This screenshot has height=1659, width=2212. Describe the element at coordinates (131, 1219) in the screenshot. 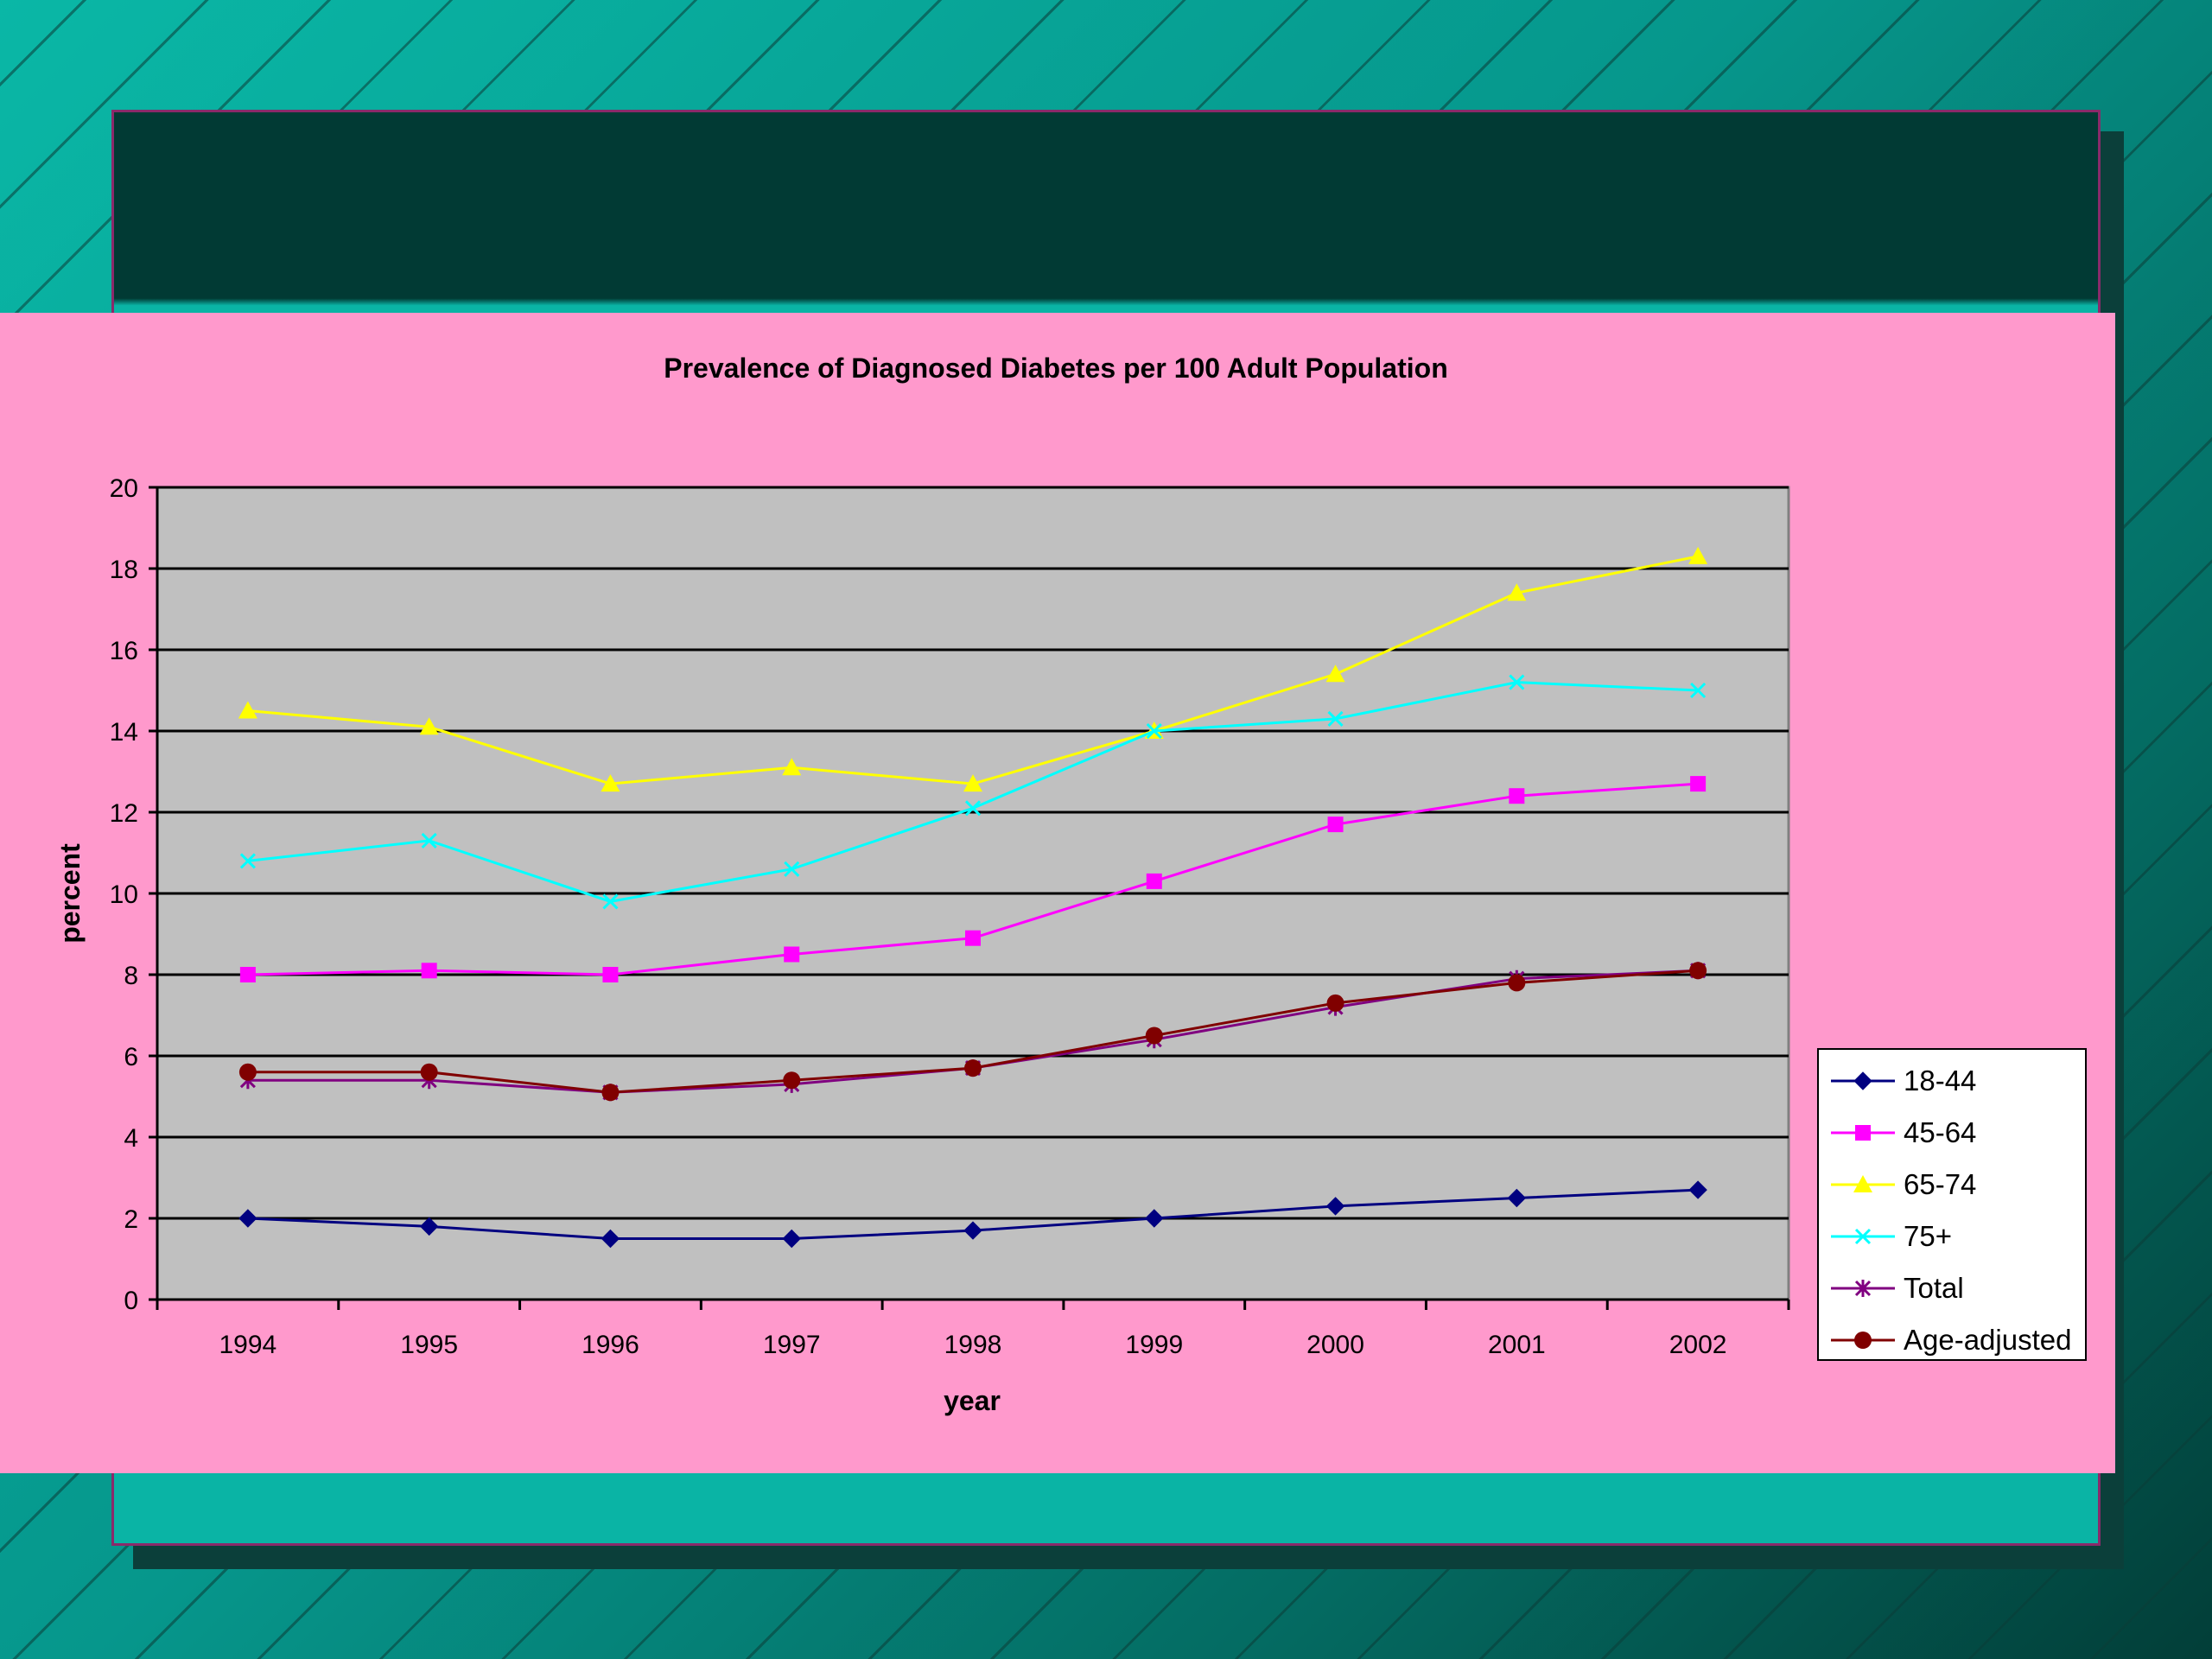

I see `y-tick-label: 2` at that location.